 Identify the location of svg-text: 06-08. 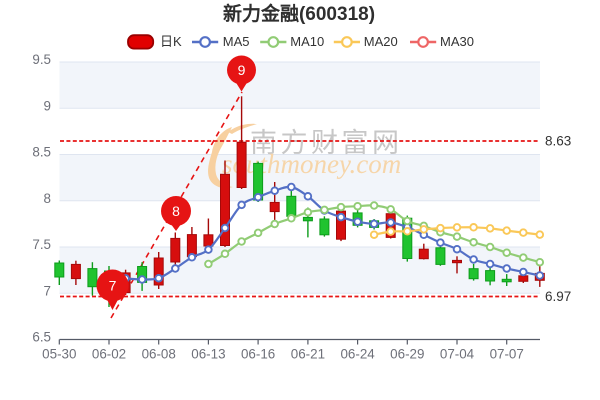
(159, 354).